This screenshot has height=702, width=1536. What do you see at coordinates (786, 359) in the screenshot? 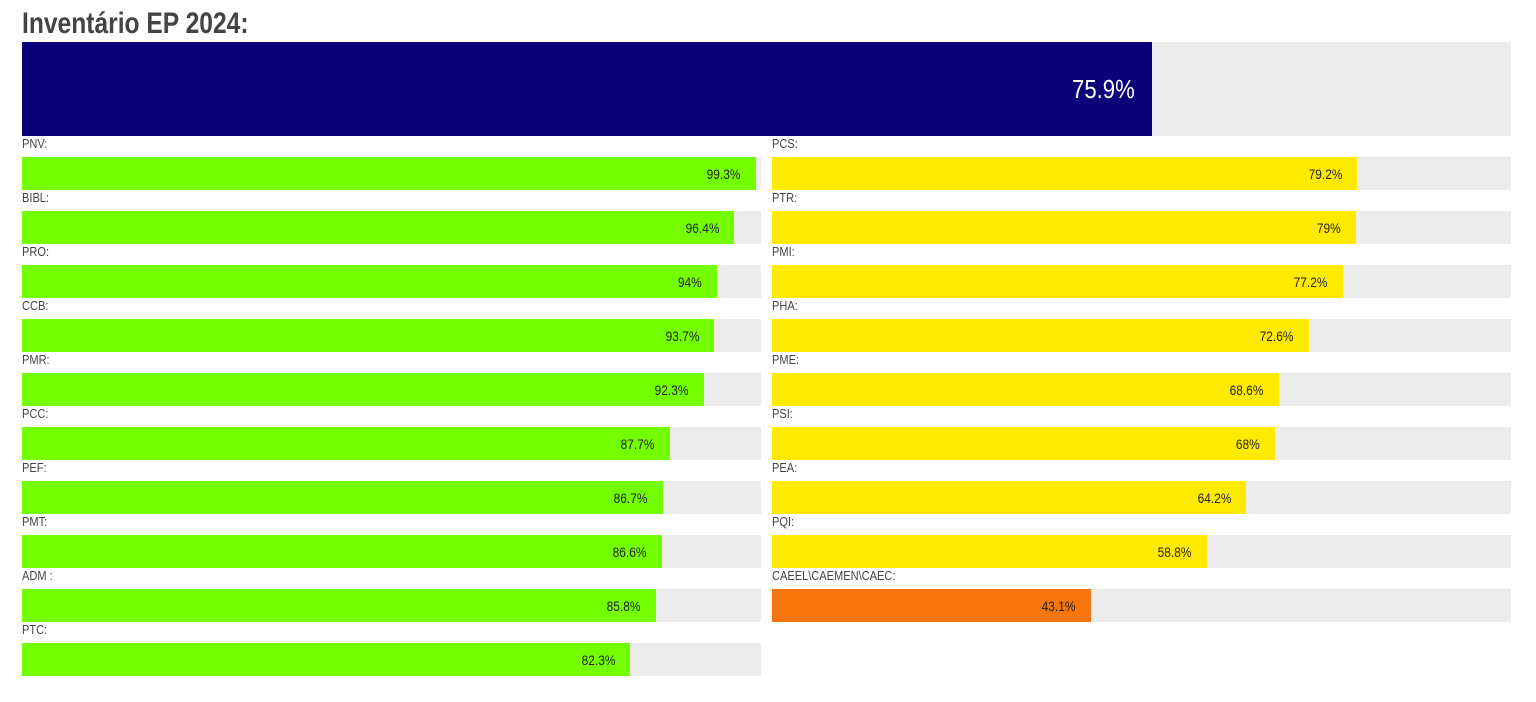
I see `right-bar-label: PME:` at bounding box center [786, 359].